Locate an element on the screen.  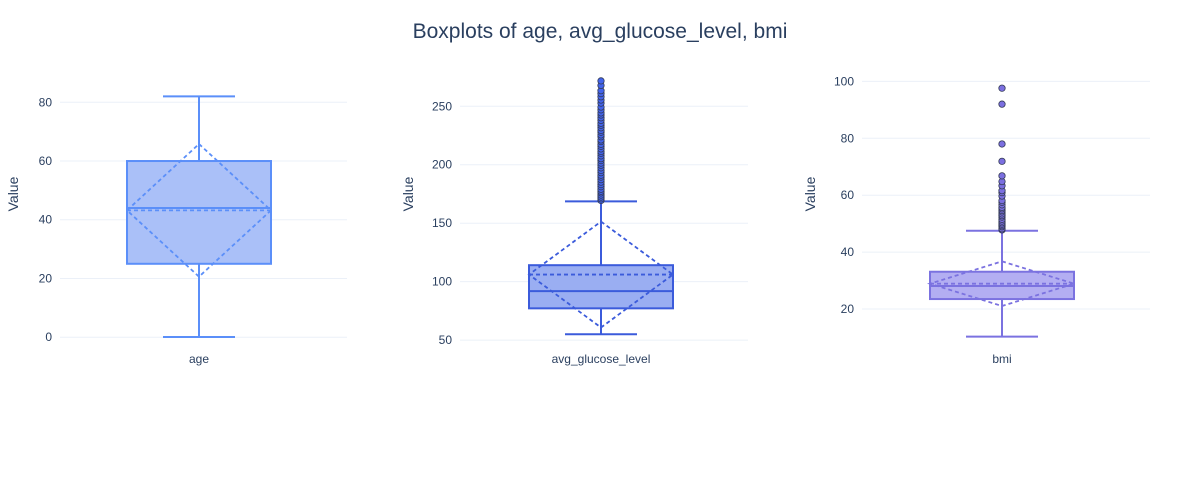
x-tick-label: avg_glucose_level is located at coordinates (601, 359).